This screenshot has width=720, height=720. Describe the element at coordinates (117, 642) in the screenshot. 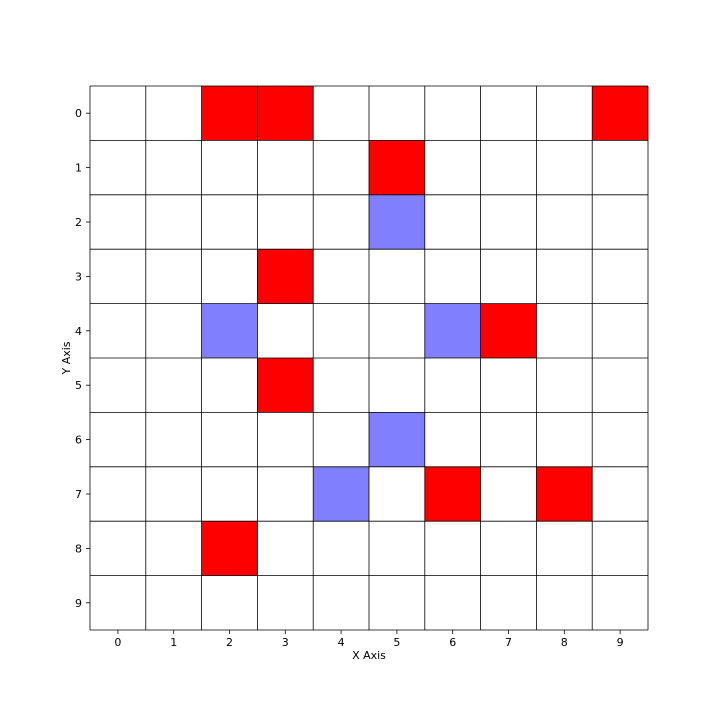

I see `x-tick-label: 0` at that location.